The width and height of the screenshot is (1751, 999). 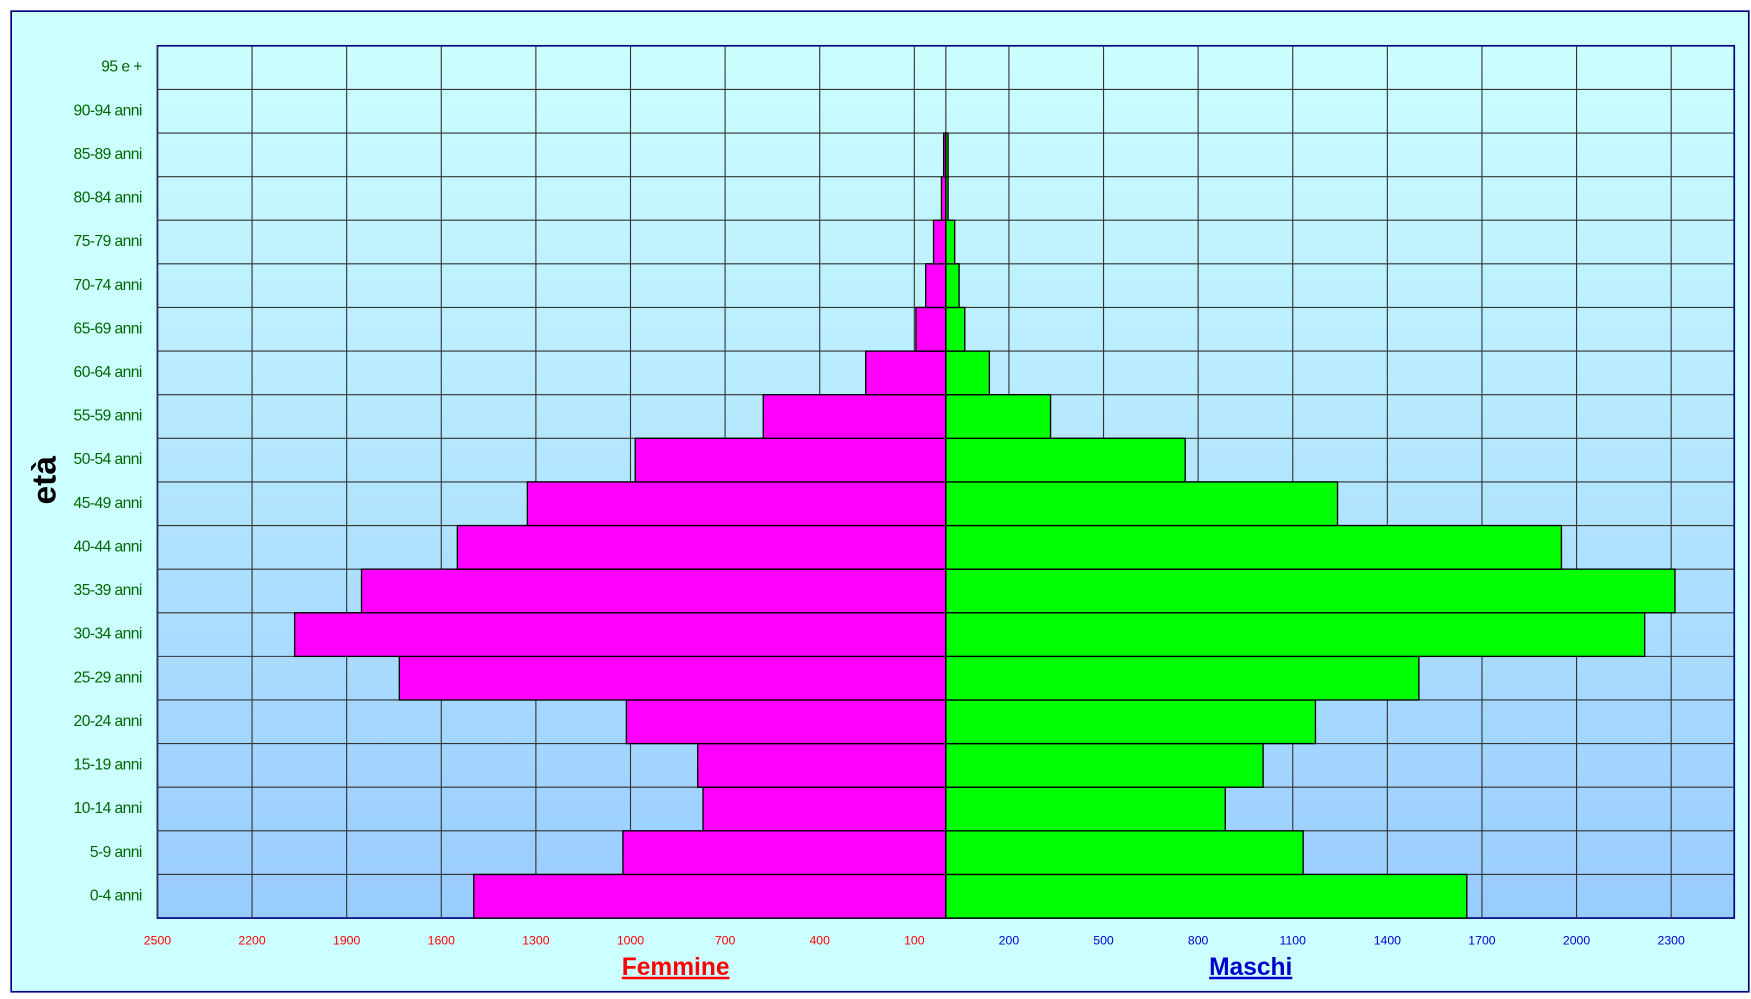 What do you see at coordinates (346, 941) in the screenshot?
I see `x-tick-label: 1900` at bounding box center [346, 941].